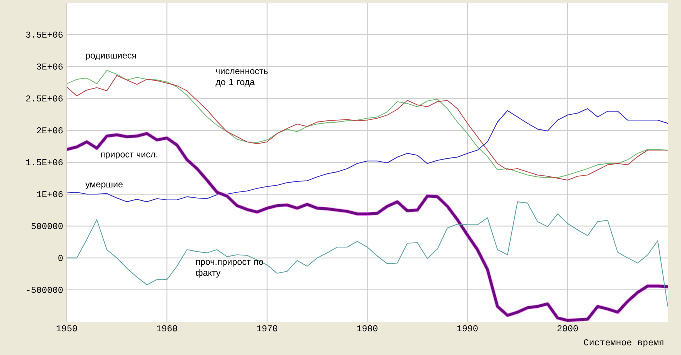 The height and width of the screenshot is (355, 681). What do you see at coordinates (367, 329) in the screenshot?
I see `x-tick-label: 1980` at bounding box center [367, 329].